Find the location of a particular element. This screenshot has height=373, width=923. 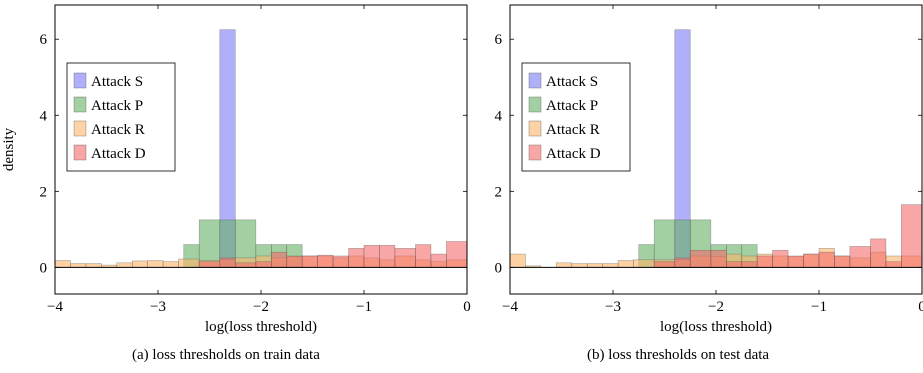

series-attack-d is located at coordinates (787, 236).